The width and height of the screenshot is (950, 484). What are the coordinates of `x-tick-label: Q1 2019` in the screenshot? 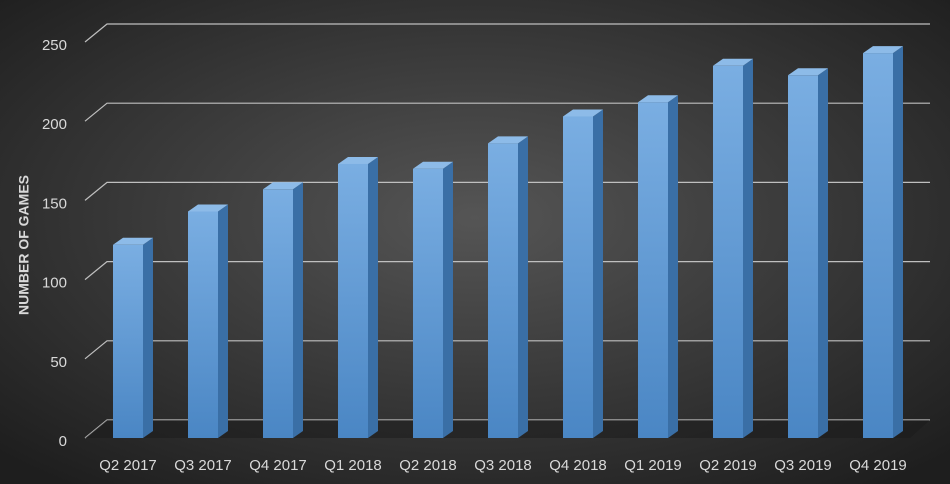 It's located at (653, 465).